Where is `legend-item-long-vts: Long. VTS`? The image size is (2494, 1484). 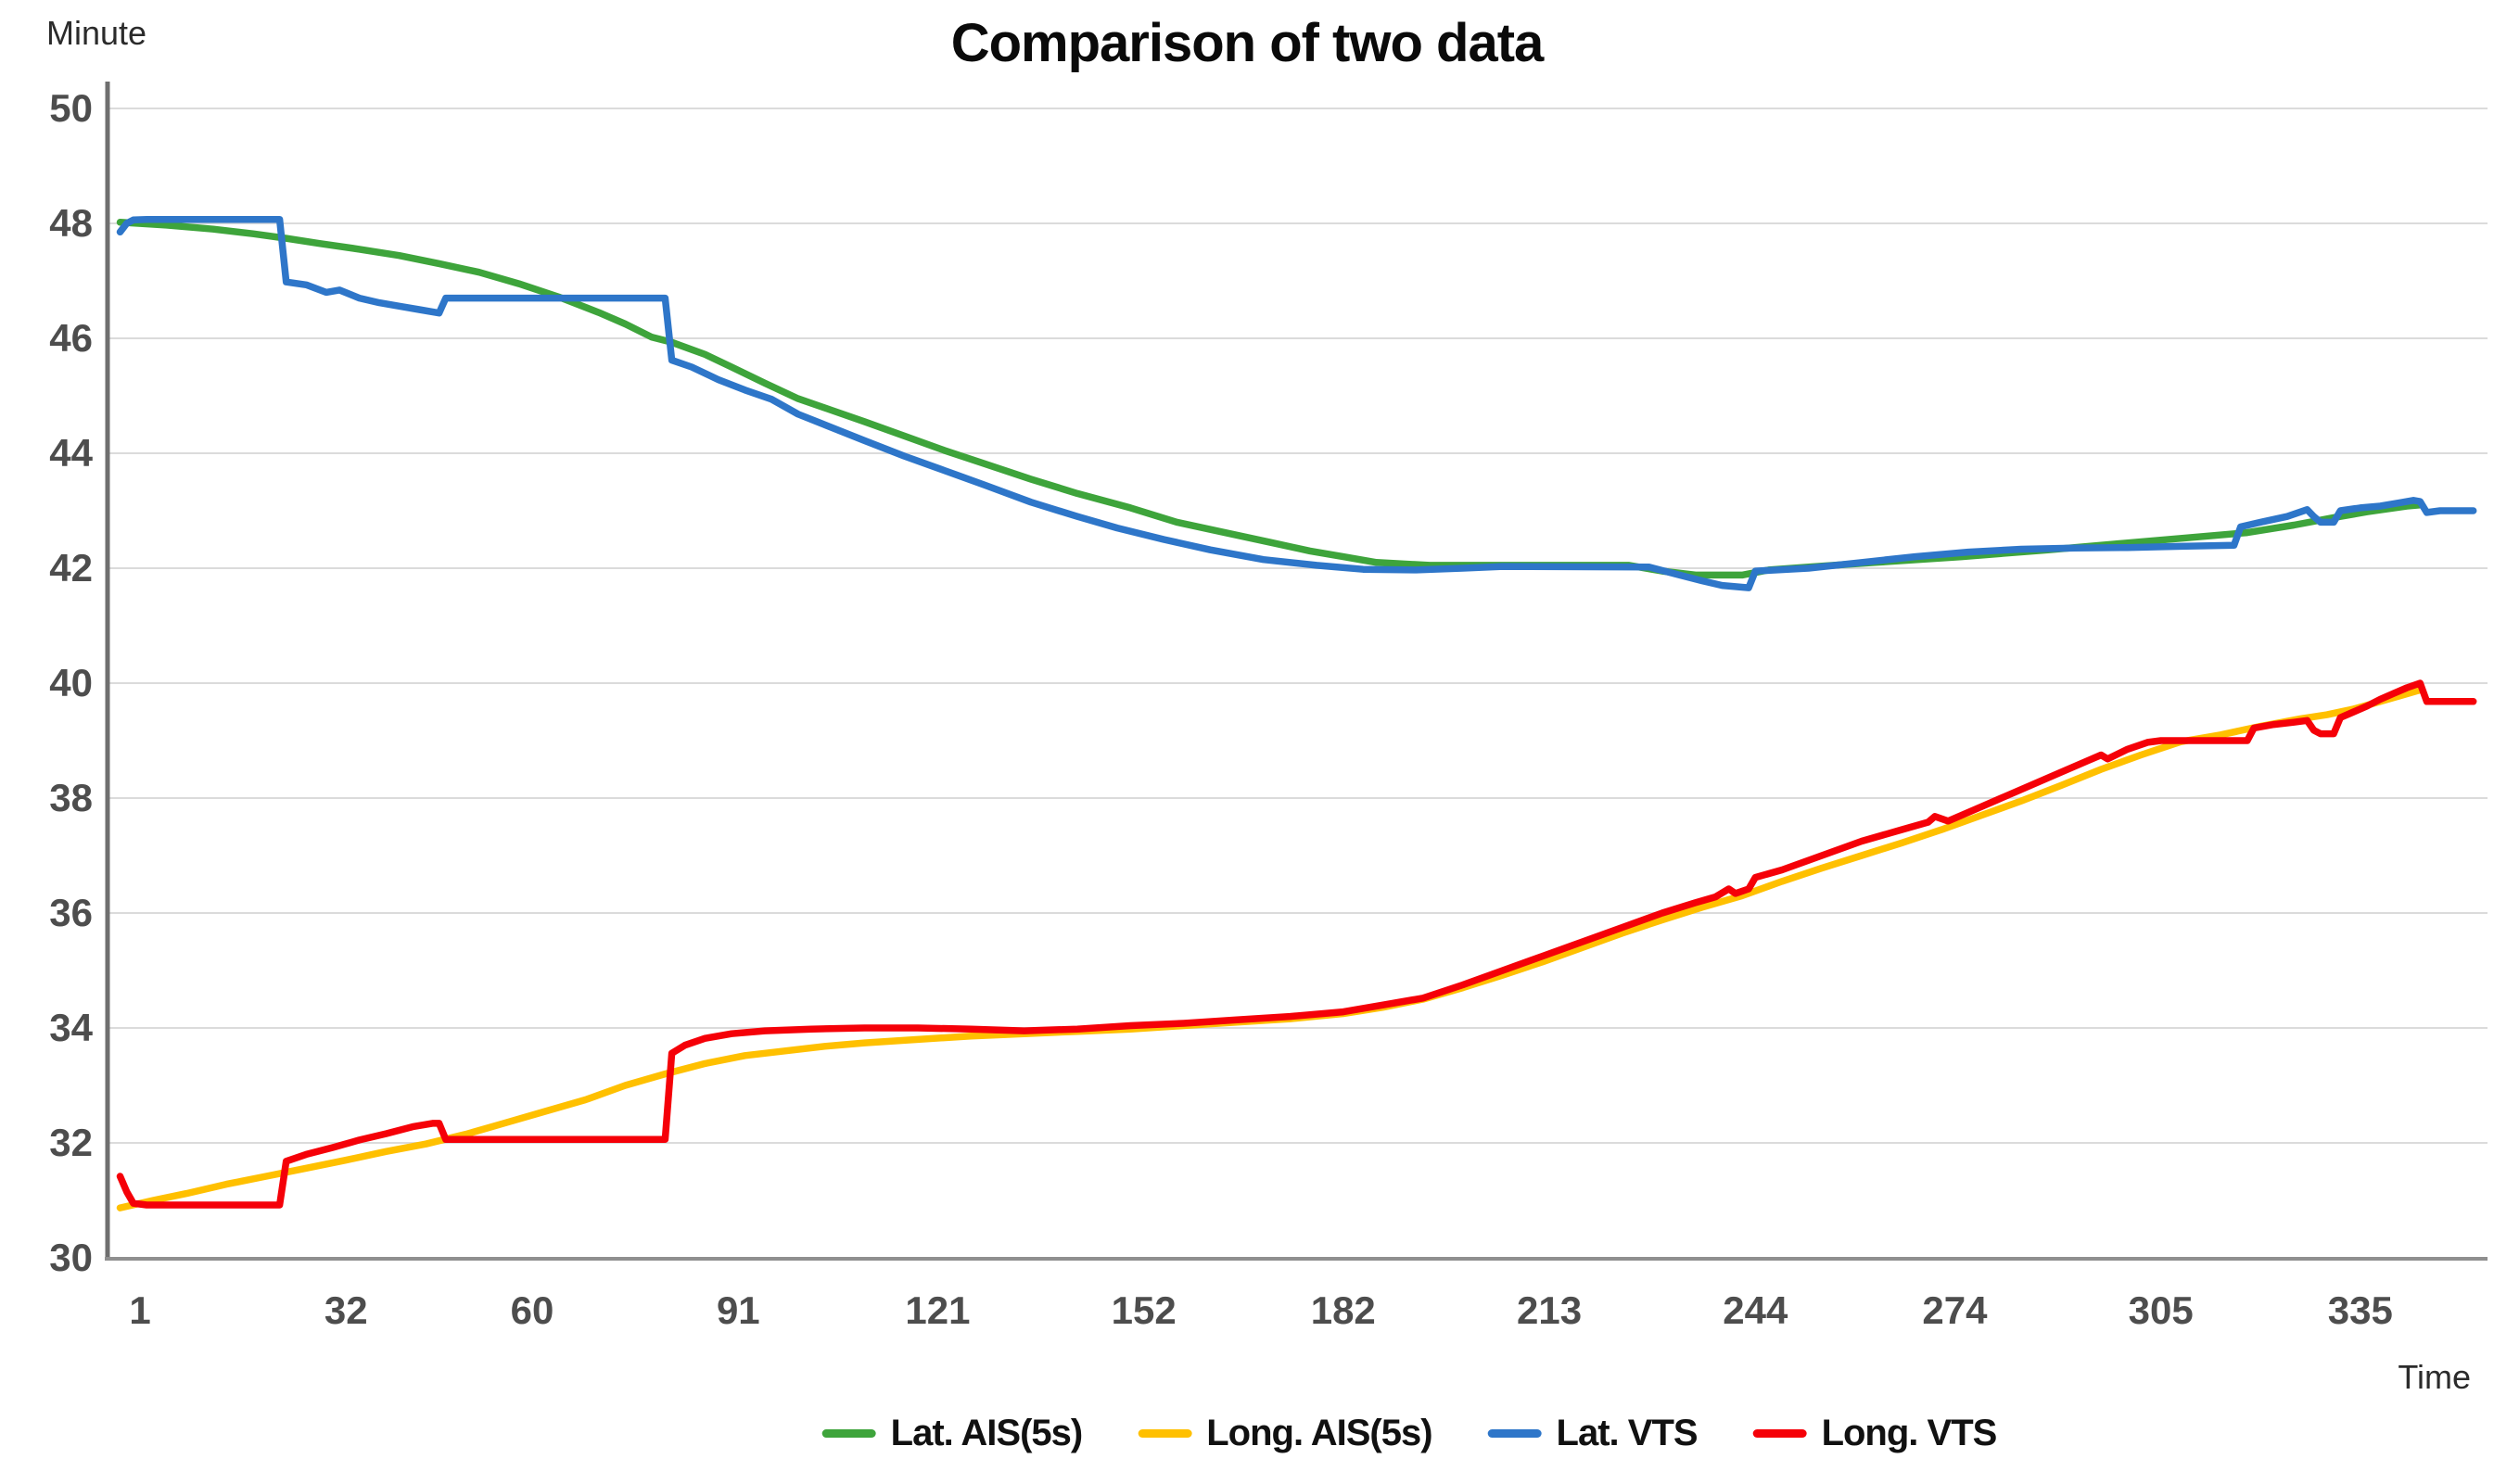
legend-item-long-vts: Long. VTS is located at coordinates (1875, 1433).